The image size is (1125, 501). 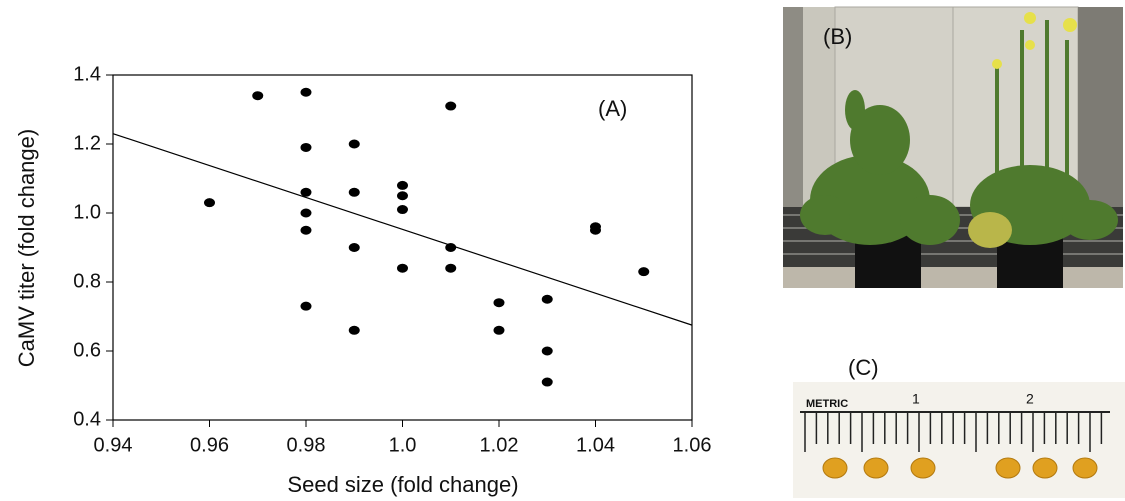 I want to click on panel-label: (B), so click(x=837, y=36).